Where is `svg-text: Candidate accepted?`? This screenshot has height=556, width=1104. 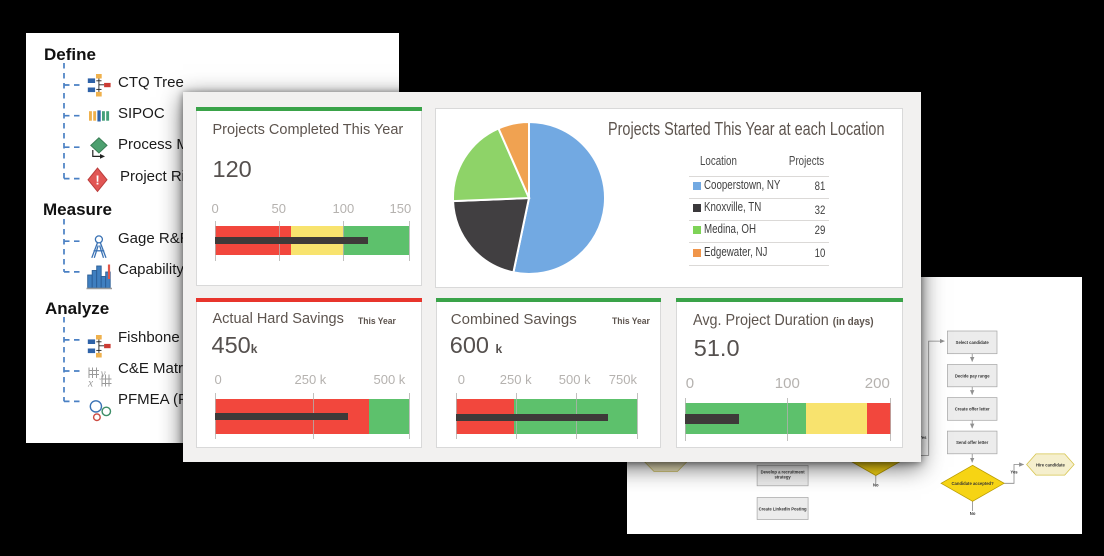
svg-text: Candidate accepted? is located at coordinates (973, 483).